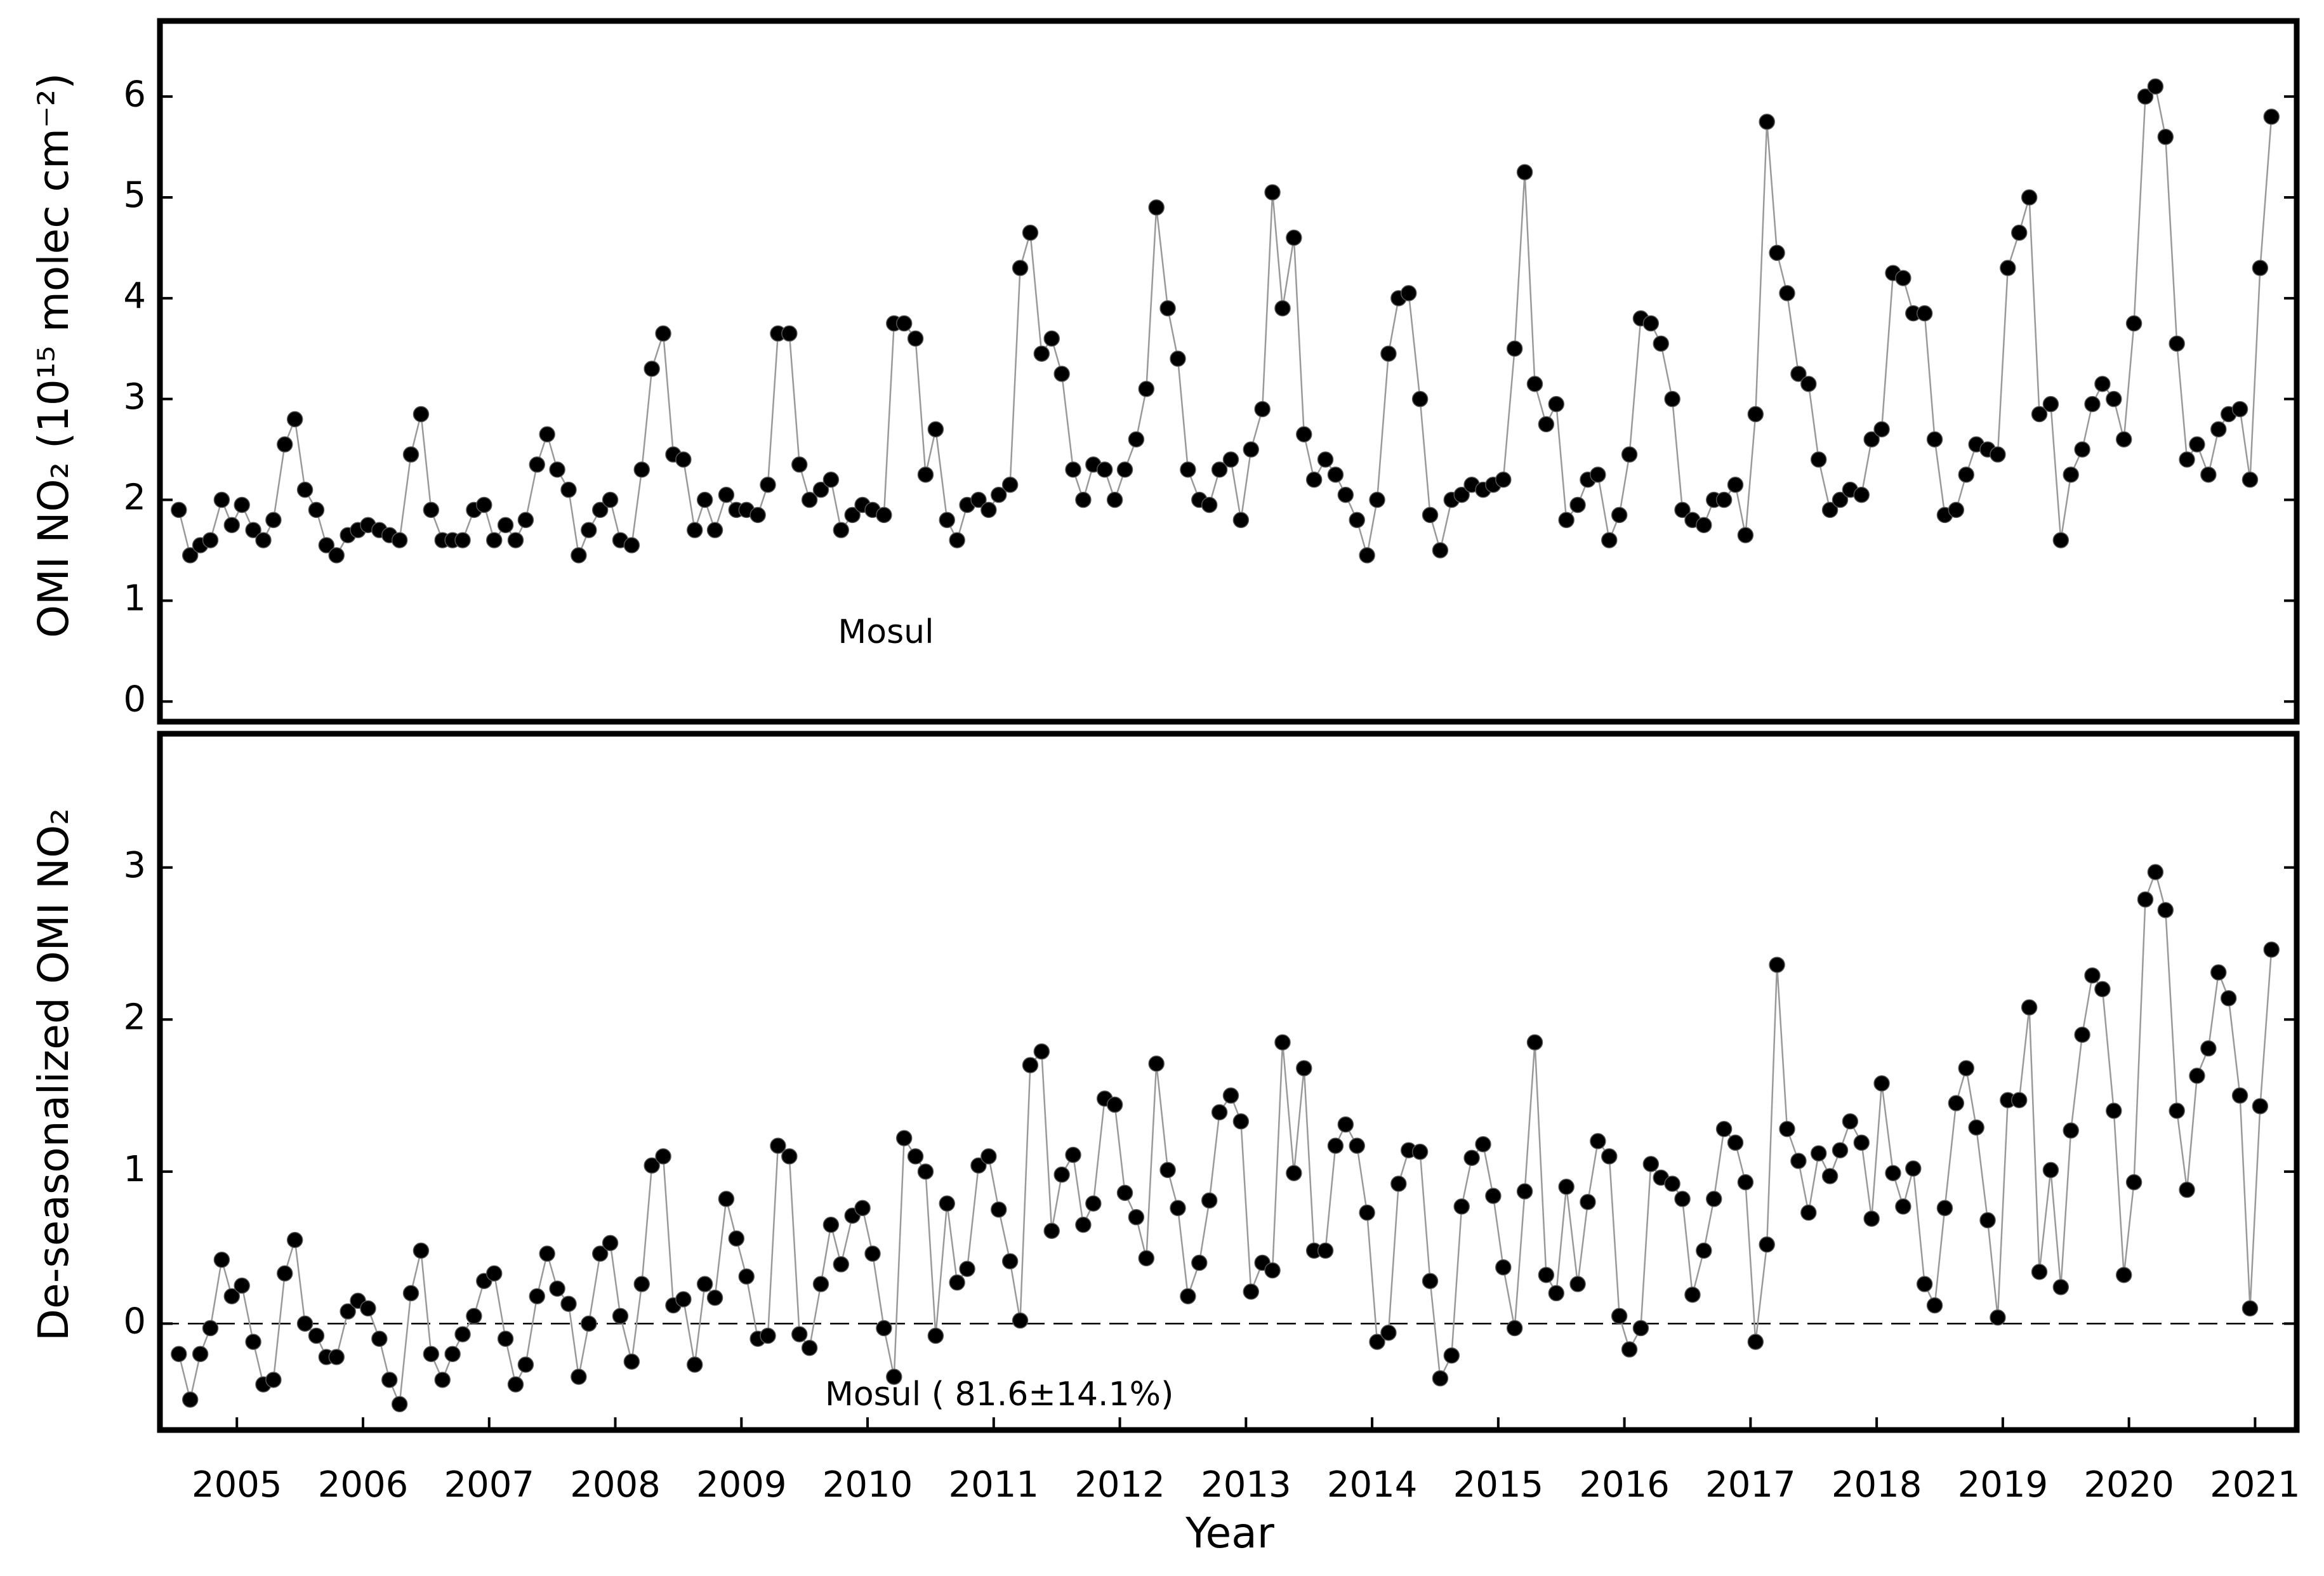 Image resolution: width=2324 pixels, height=1576 pixels. I want to click on annotation: Mosul ( 81.6±14.1%), so click(999, 1394).